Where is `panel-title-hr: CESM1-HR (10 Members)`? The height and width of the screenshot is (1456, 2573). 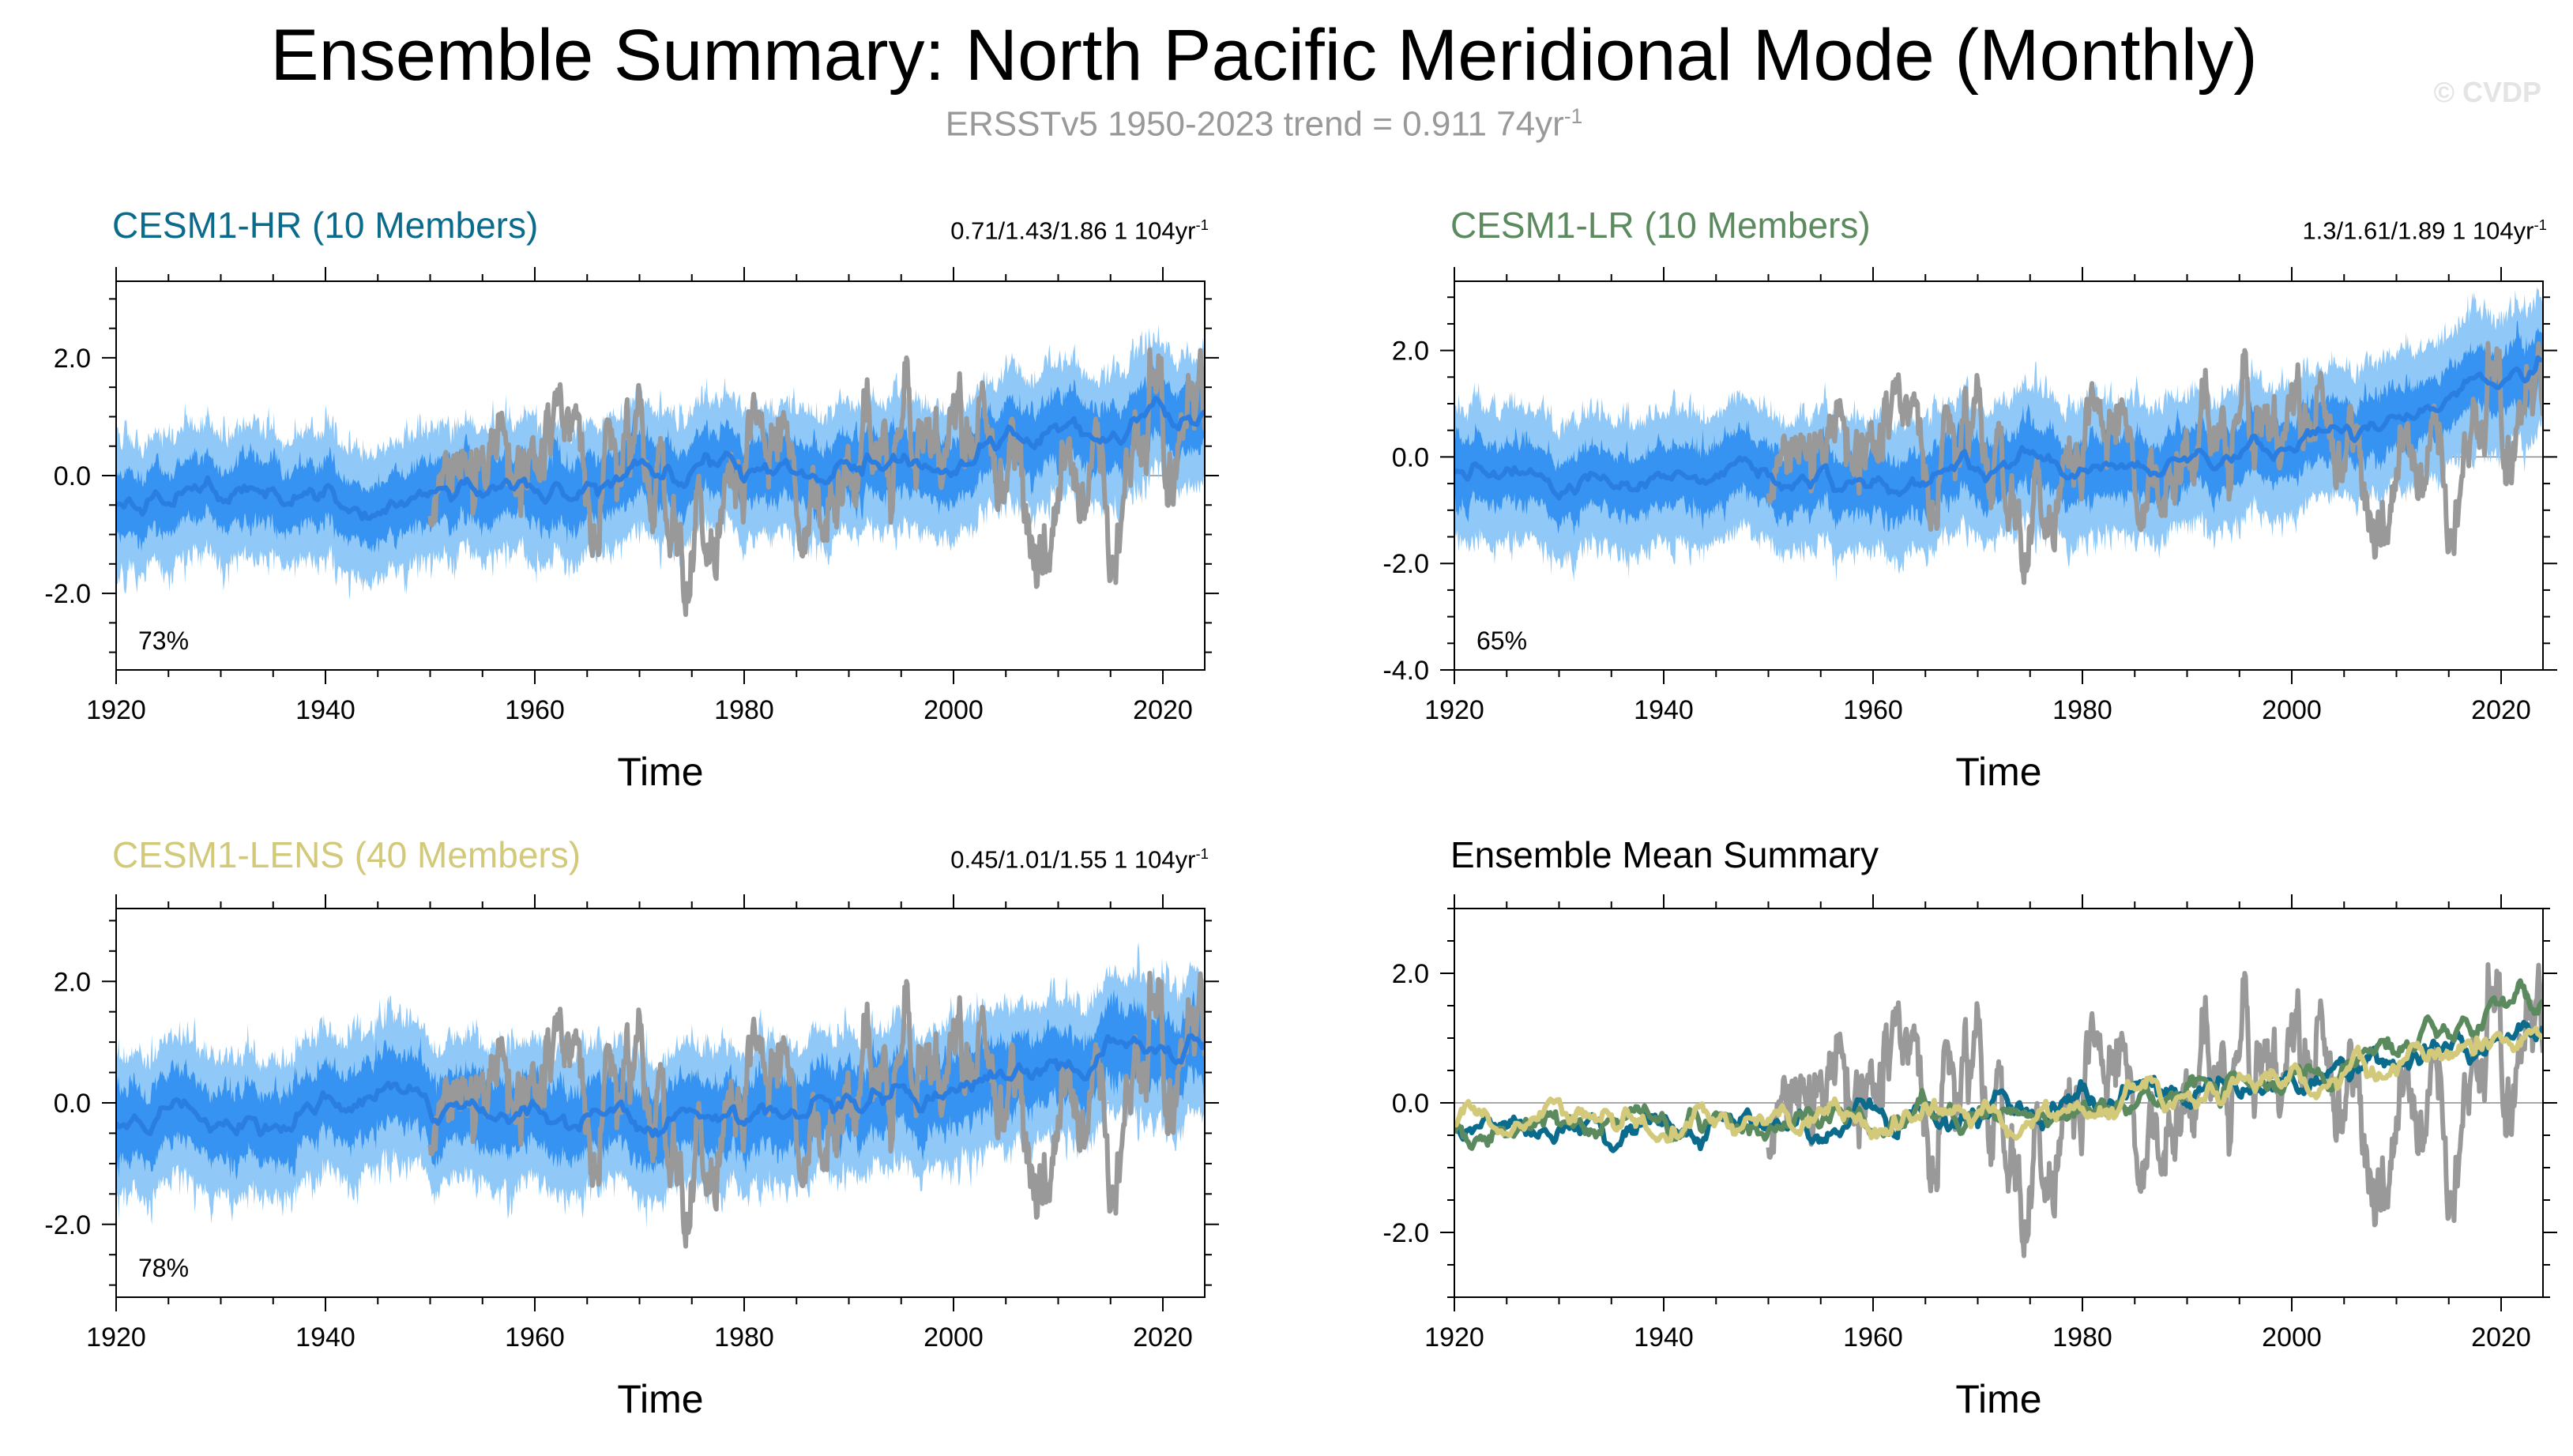
panel-title-hr: CESM1-HR (10 Members) is located at coordinates (325, 225).